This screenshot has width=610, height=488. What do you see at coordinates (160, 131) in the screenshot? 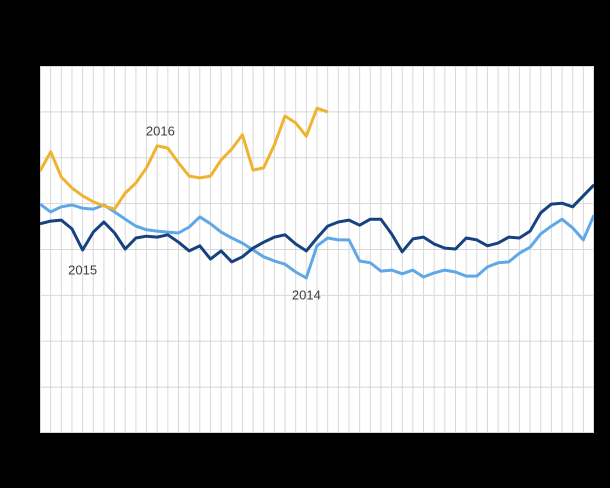
I see `series-label-2016: 2016` at bounding box center [160, 131].